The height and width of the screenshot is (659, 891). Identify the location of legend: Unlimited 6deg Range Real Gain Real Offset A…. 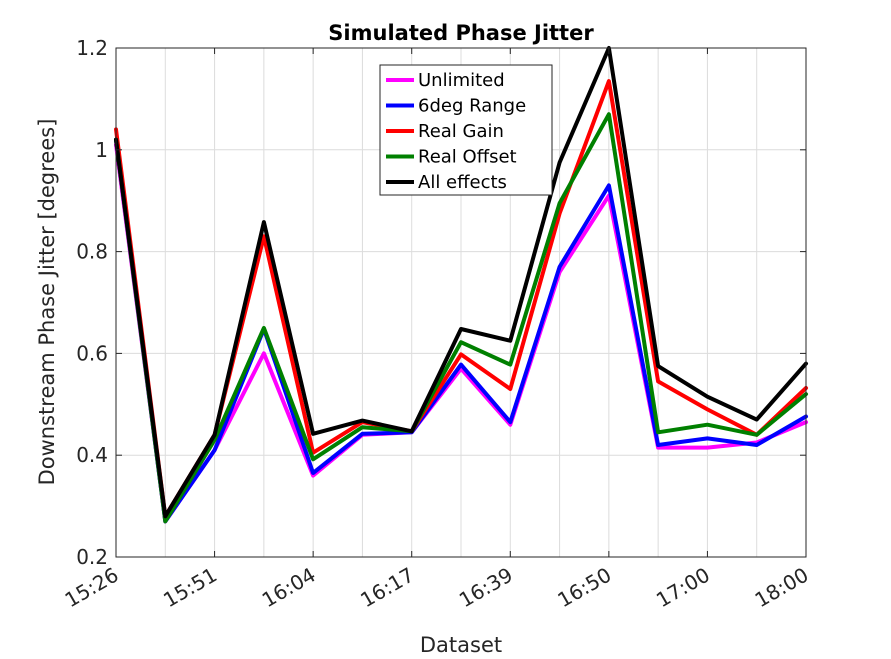
(466, 130).